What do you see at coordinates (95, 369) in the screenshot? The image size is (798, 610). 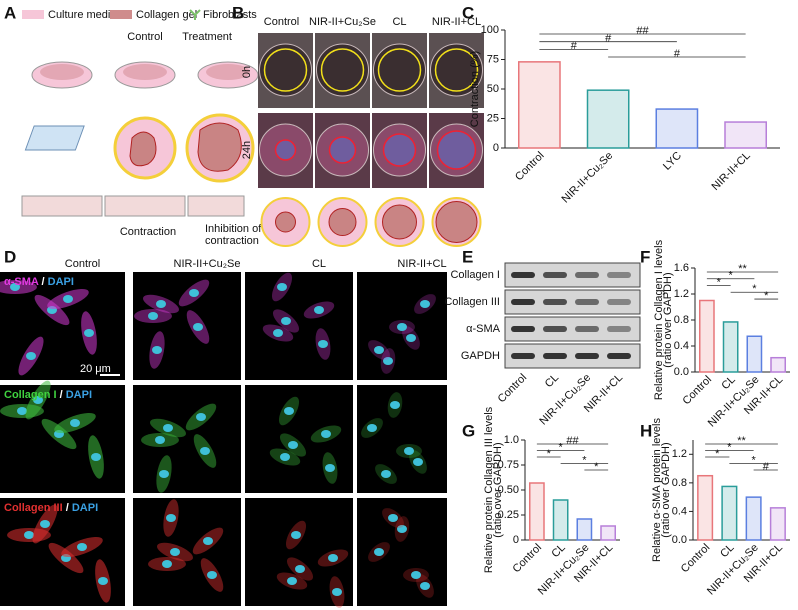 I see `scale-bar-label: 20 μm` at bounding box center [95, 369].